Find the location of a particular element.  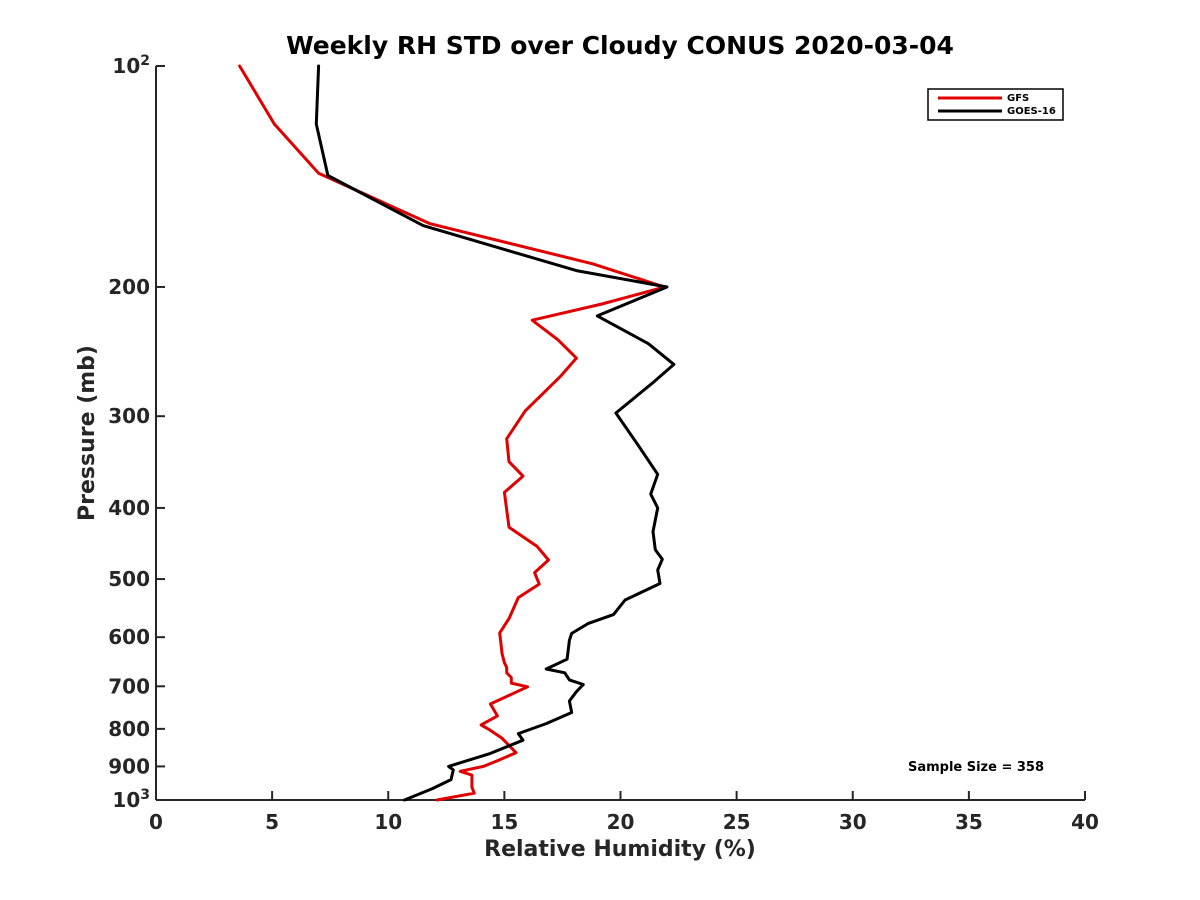

x-tick-label: 30 is located at coordinates (853, 822).